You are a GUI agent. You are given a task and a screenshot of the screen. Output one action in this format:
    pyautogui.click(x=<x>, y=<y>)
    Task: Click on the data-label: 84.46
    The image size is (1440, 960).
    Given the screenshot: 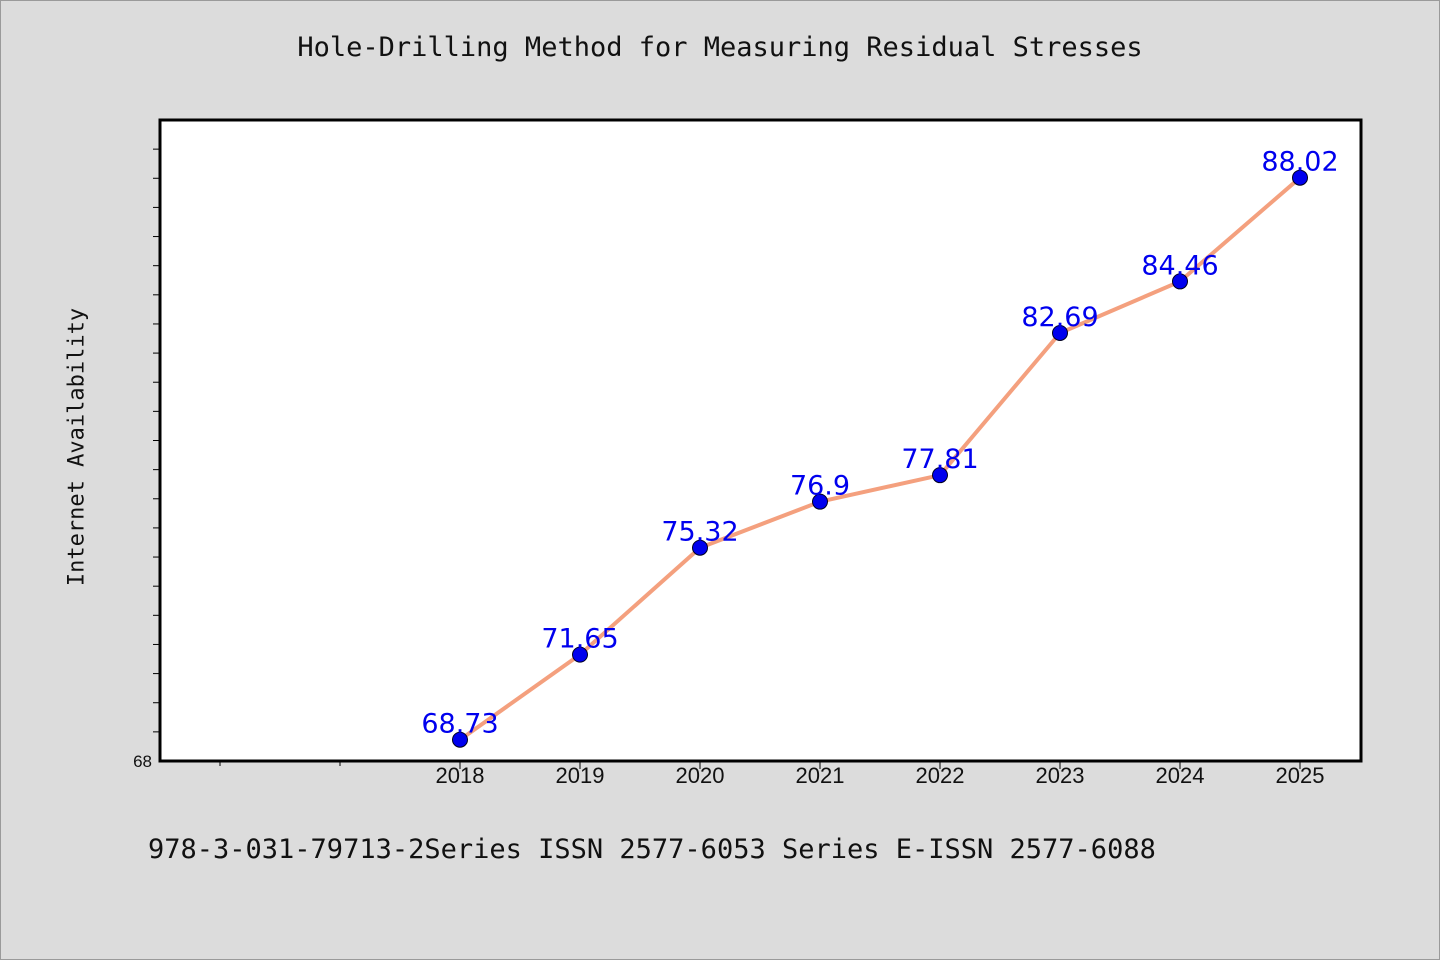 What is the action you would take?
    pyautogui.click(x=1179, y=265)
    